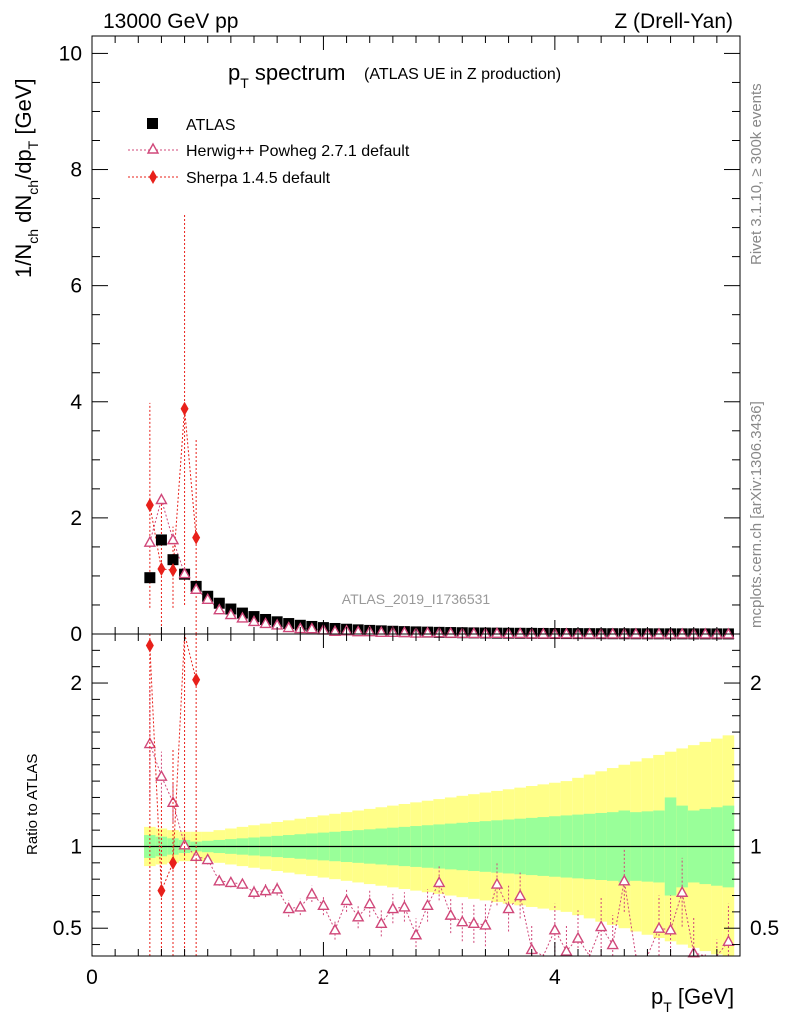 The height and width of the screenshot is (1024, 786). Describe the element at coordinates (76, 683) in the screenshot. I see `ratio-tick-label: 2` at that location.